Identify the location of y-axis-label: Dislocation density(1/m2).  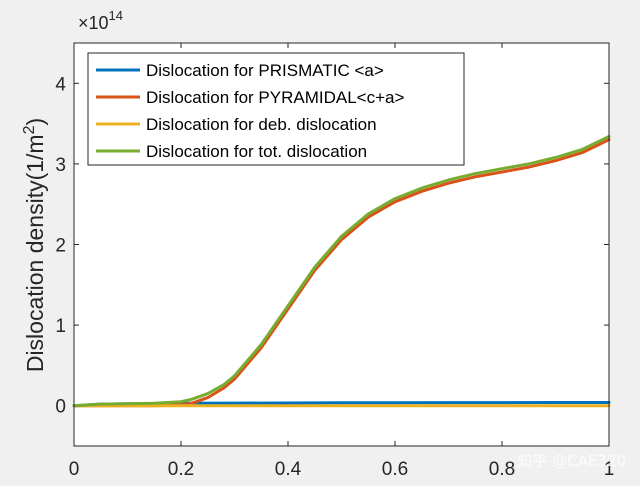
(34, 245).